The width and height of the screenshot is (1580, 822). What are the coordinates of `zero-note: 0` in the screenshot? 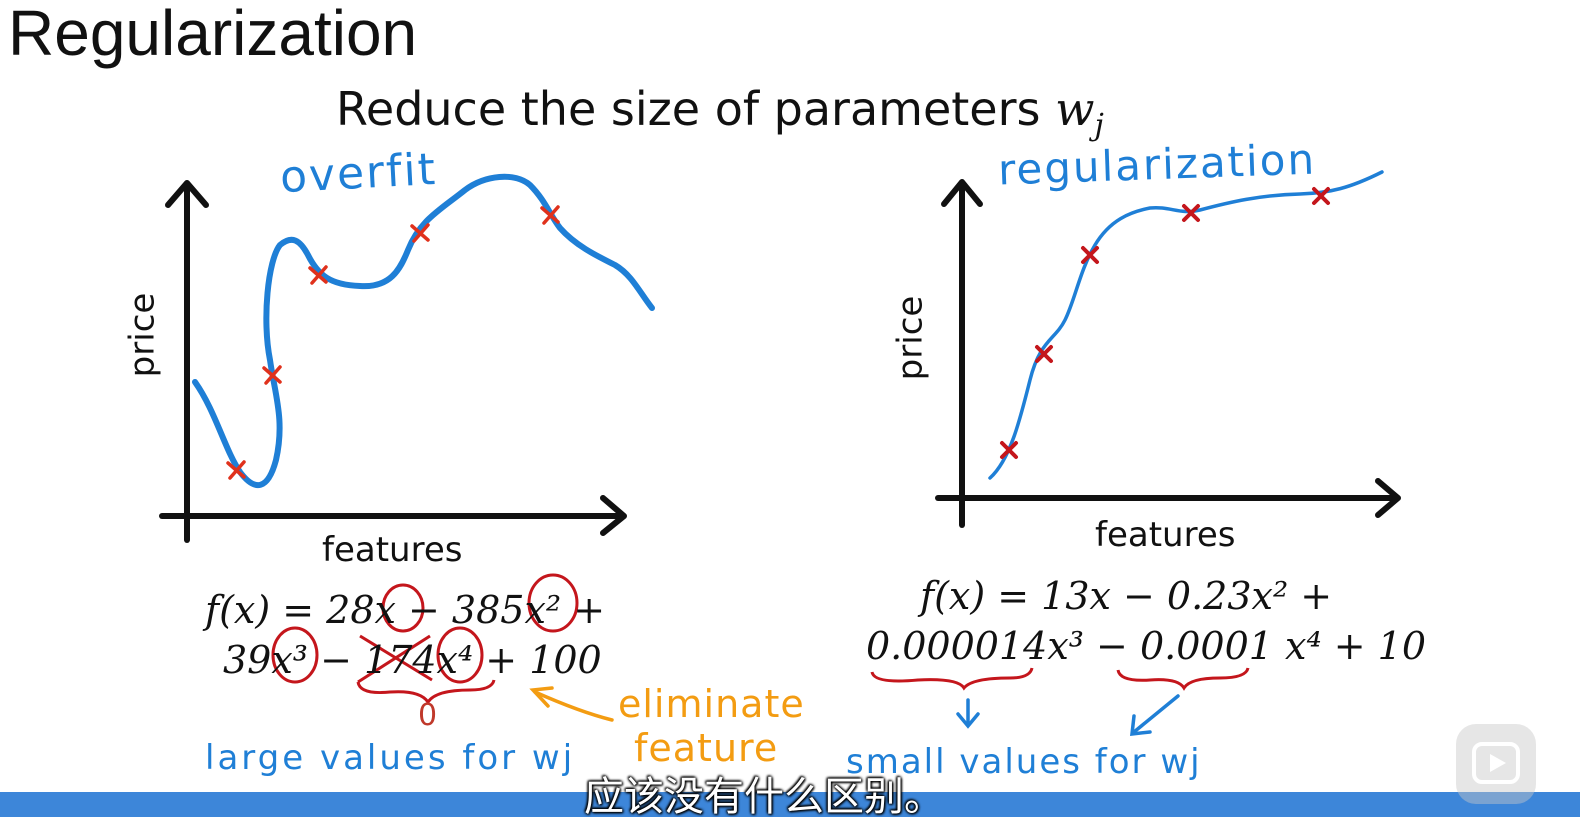 It's located at (428, 715).